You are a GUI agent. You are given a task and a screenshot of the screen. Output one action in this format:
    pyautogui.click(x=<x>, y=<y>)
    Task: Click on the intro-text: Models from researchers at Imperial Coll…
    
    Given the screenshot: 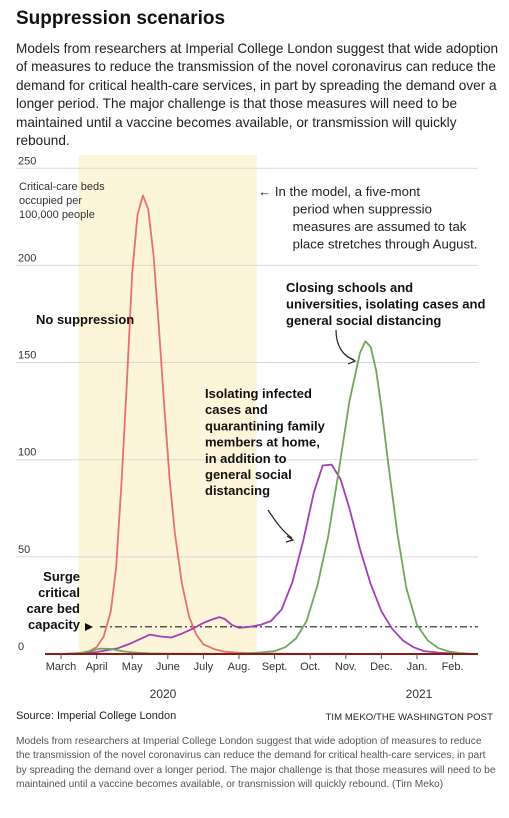 What is the action you would take?
    pyautogui.click(x=257, y=95)
    